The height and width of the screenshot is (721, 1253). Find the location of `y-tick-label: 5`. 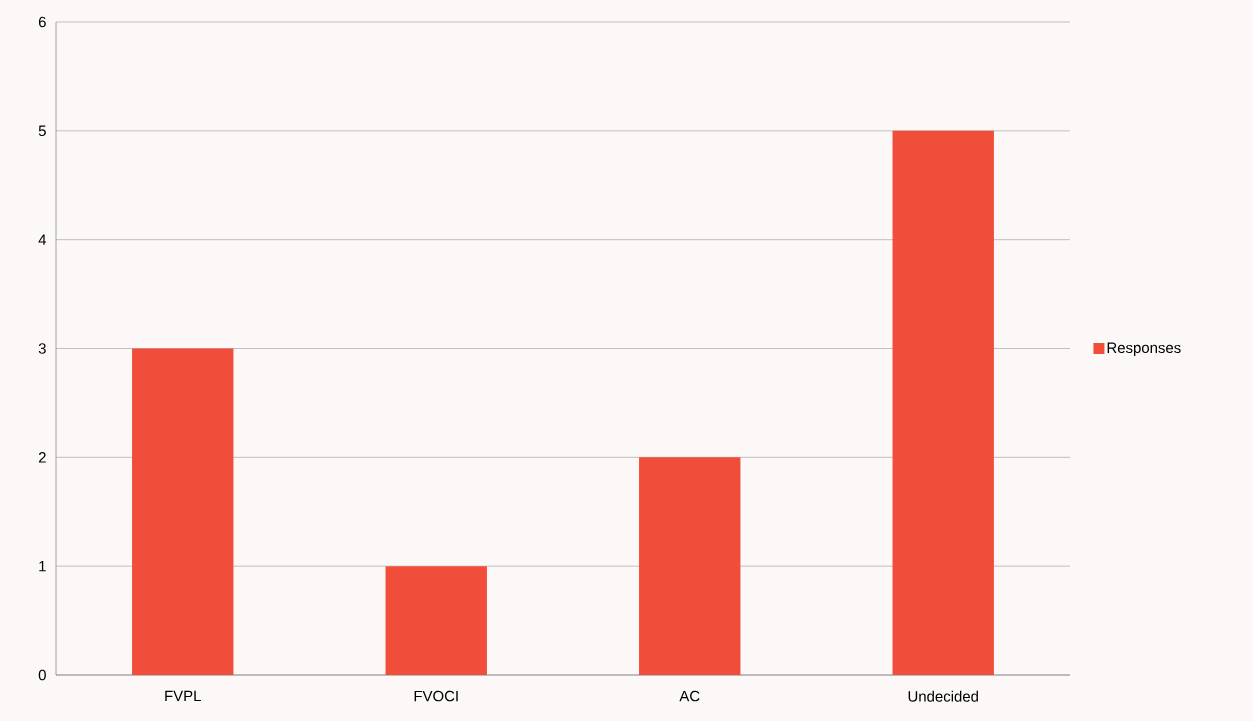

y-tick-label: 5 is located at coordinates (42, 131).